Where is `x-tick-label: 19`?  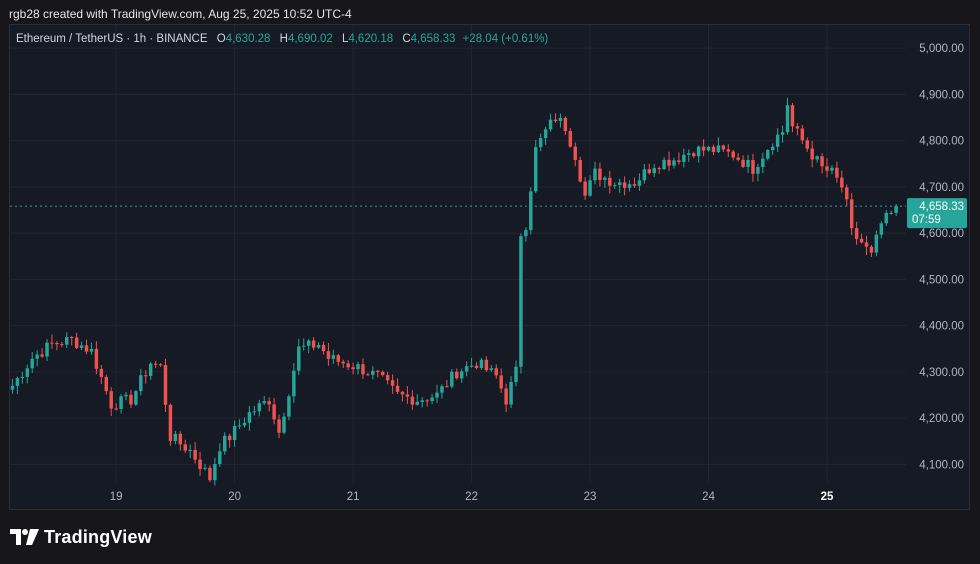
x-tick-label: 19 is located at coordinates (116, 497).